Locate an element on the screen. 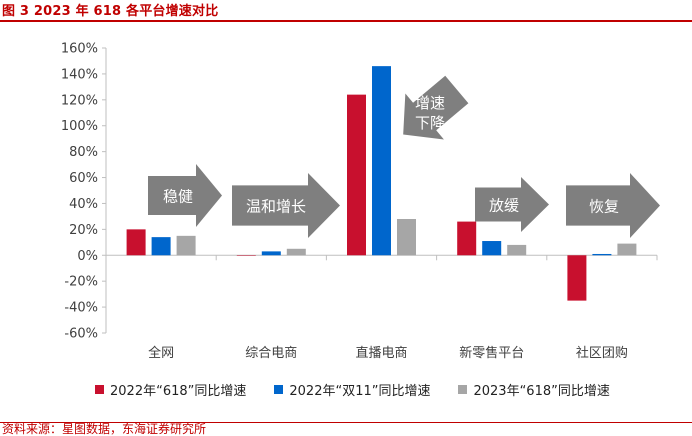  legend-item-series-1: 2022年“618”同比增速 is located at coordinates (170, 389).